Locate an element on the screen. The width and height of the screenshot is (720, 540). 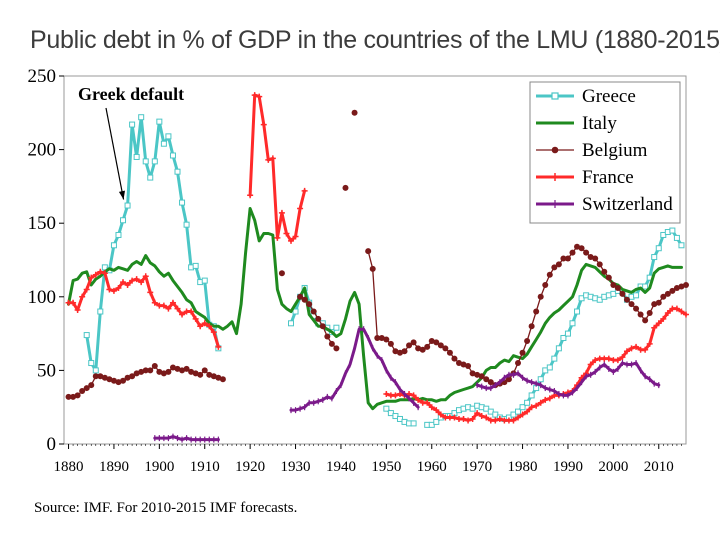
series-line-france is located at coordinates (143, 309).